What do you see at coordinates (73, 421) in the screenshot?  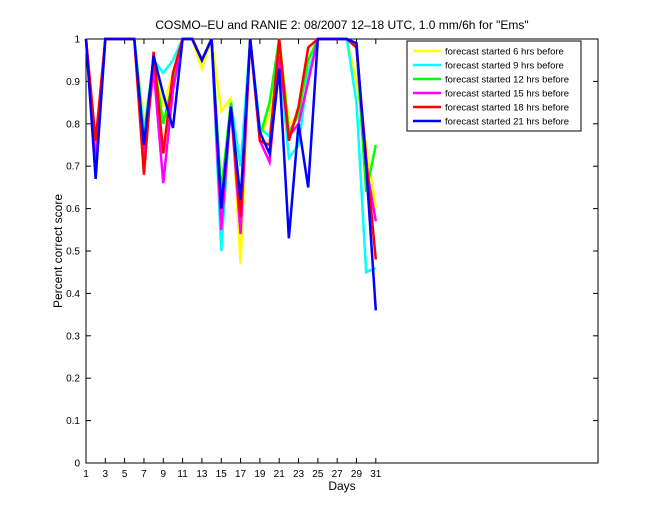 I see `y-tick-label: 0.1` at bounding box center [73, 421].